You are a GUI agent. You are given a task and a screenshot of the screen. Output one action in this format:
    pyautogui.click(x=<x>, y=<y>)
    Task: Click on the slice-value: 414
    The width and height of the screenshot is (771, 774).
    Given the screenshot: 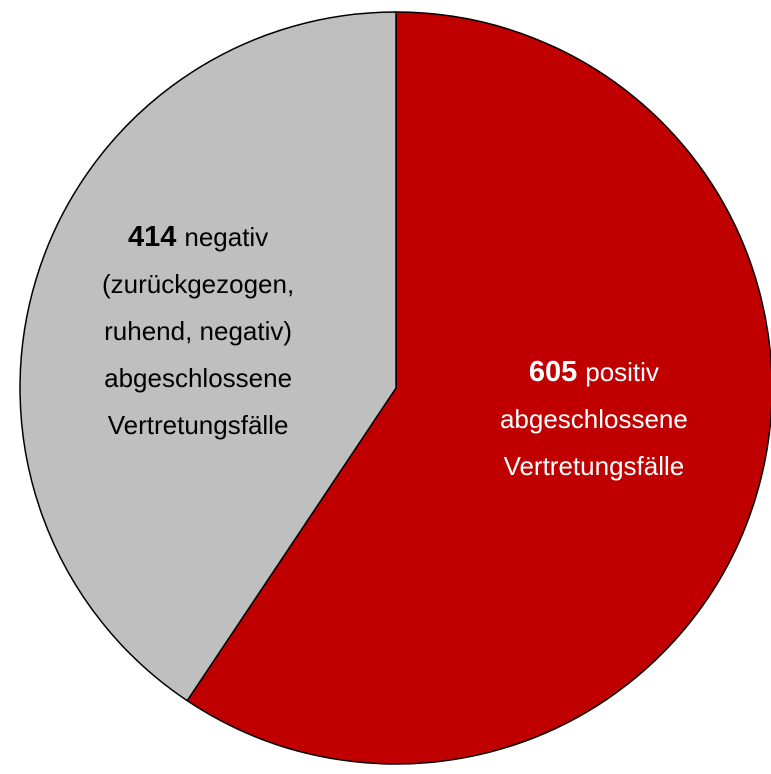 What is the action you would take?
    pyautogui.click(x=152, y=237)
    